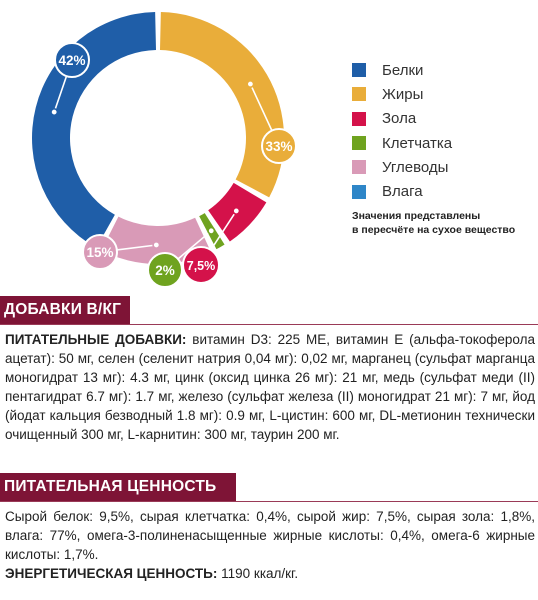  I want to click on legend-label: Белки, so click(403, 70).